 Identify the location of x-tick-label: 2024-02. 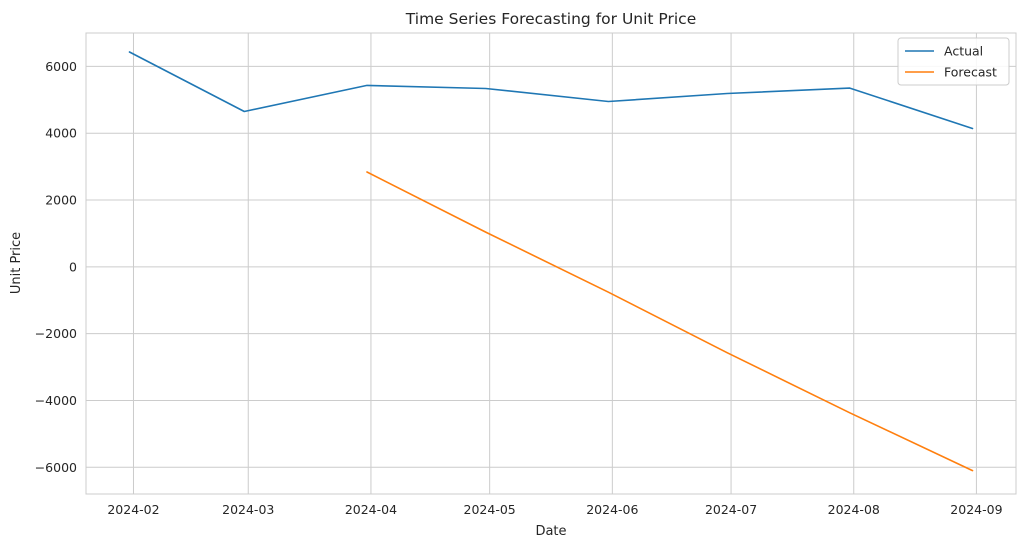
(133, 509).